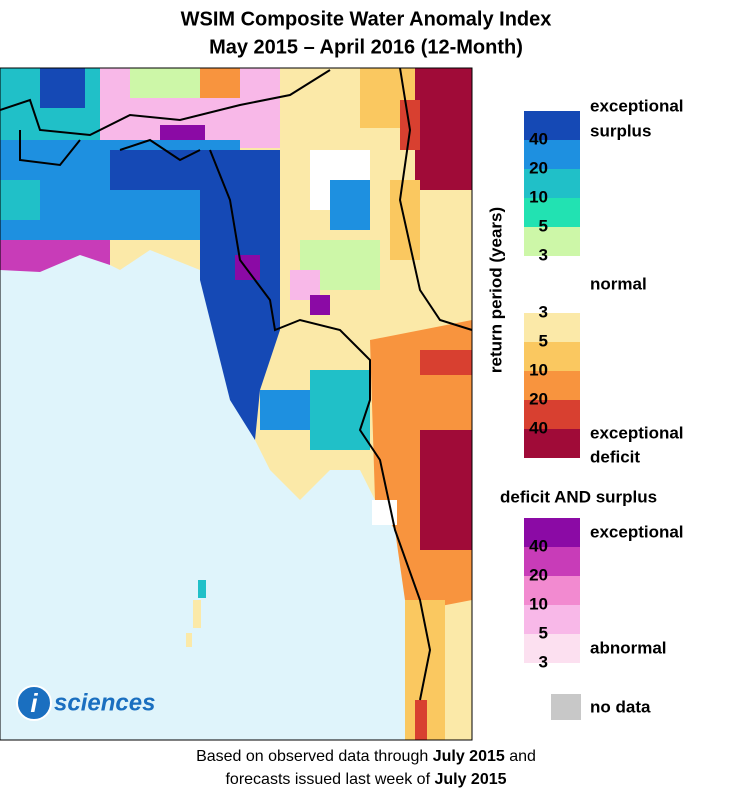 This screenshot has height=806, width=732. Describe the element at coordinates (620, 706) in the screenshot. I see `legend-label: no data` at that location.